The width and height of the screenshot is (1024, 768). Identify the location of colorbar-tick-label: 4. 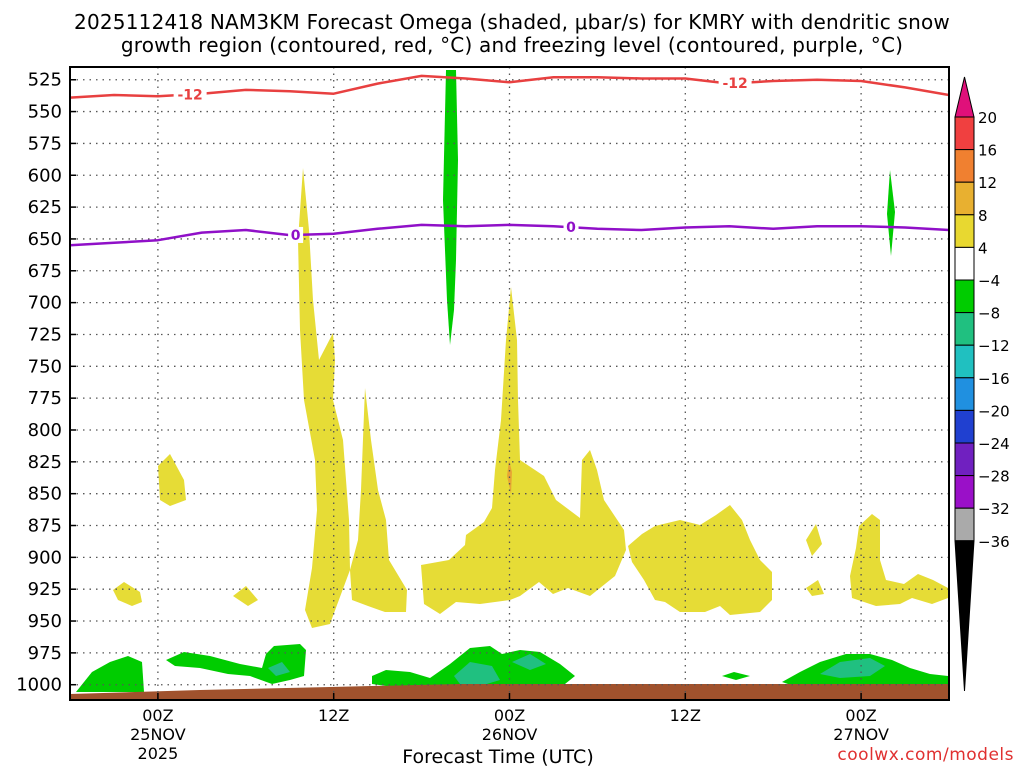
(983, 248).